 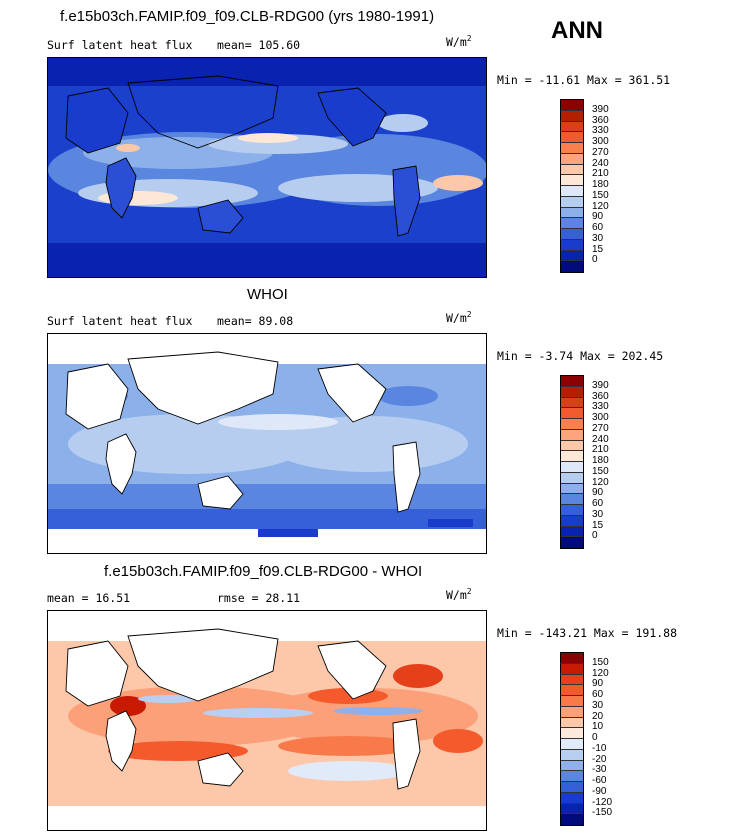 I want to click on colorbar-tick-label: 10, so click(x=598, y=727).